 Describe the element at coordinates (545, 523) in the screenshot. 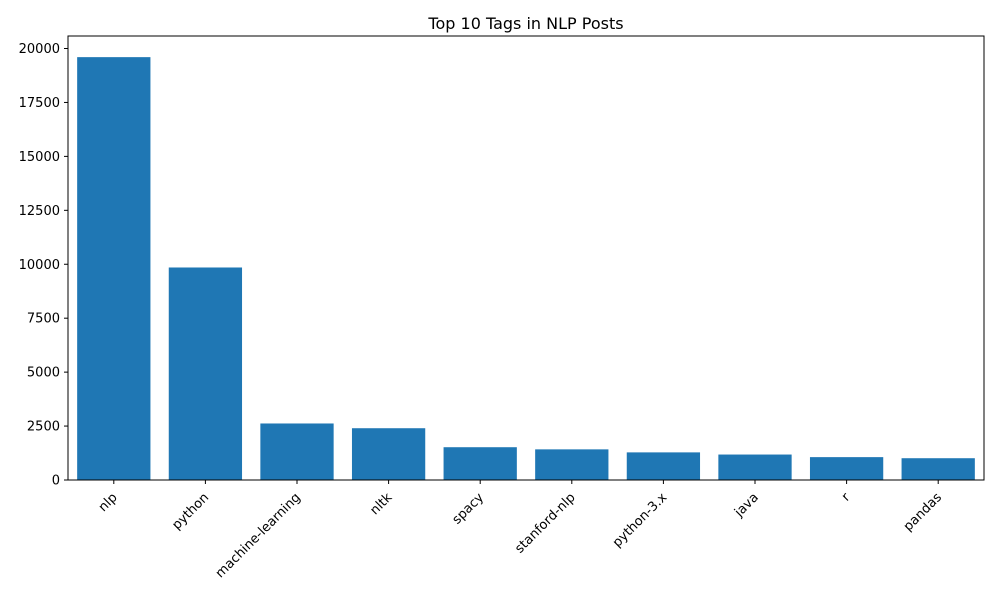

I see `x-tick-label: stanford-nlp` at that location.